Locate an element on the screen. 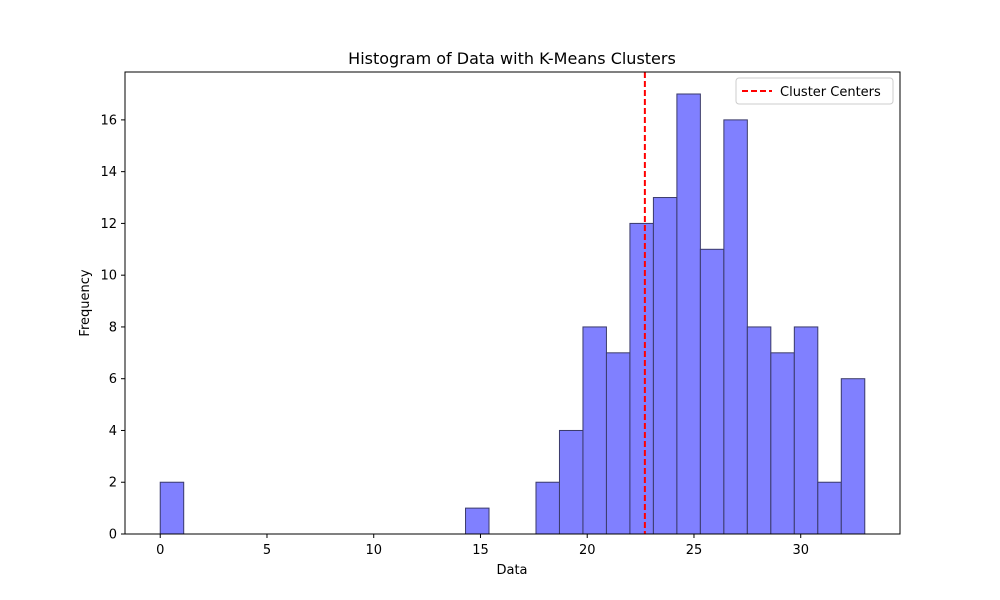  legend-label: Cluster Centers is located at coordinates (830, 92).